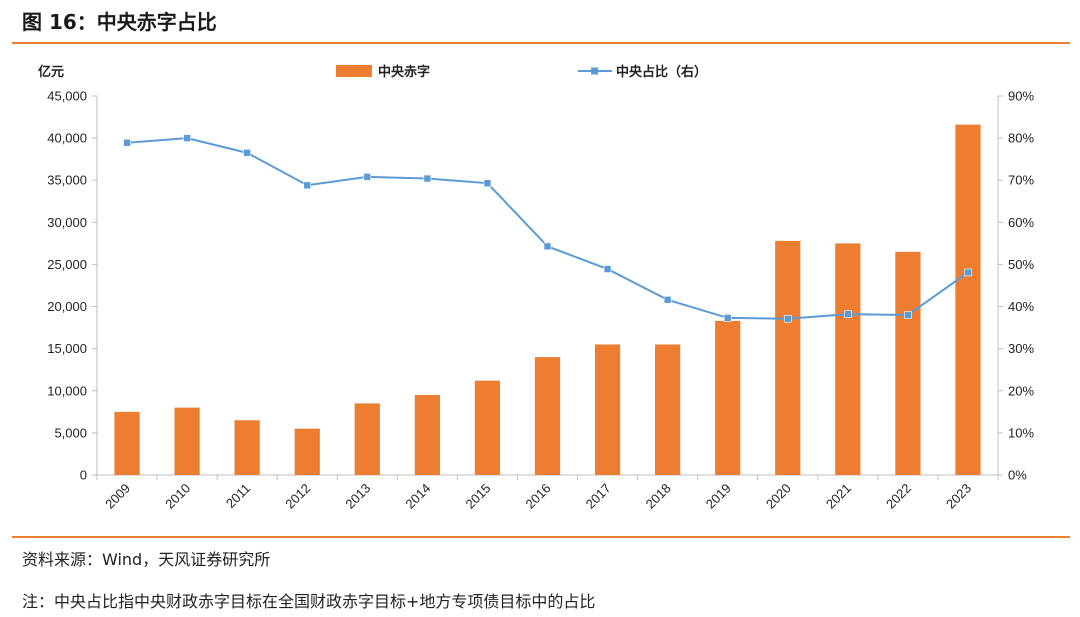 The height and width of the screenshot is (617, 1080). What do you see at coordinates (297, 496) in the screenshot?
I see `x-tick-label: 2012` at bounding box center [297, 496].